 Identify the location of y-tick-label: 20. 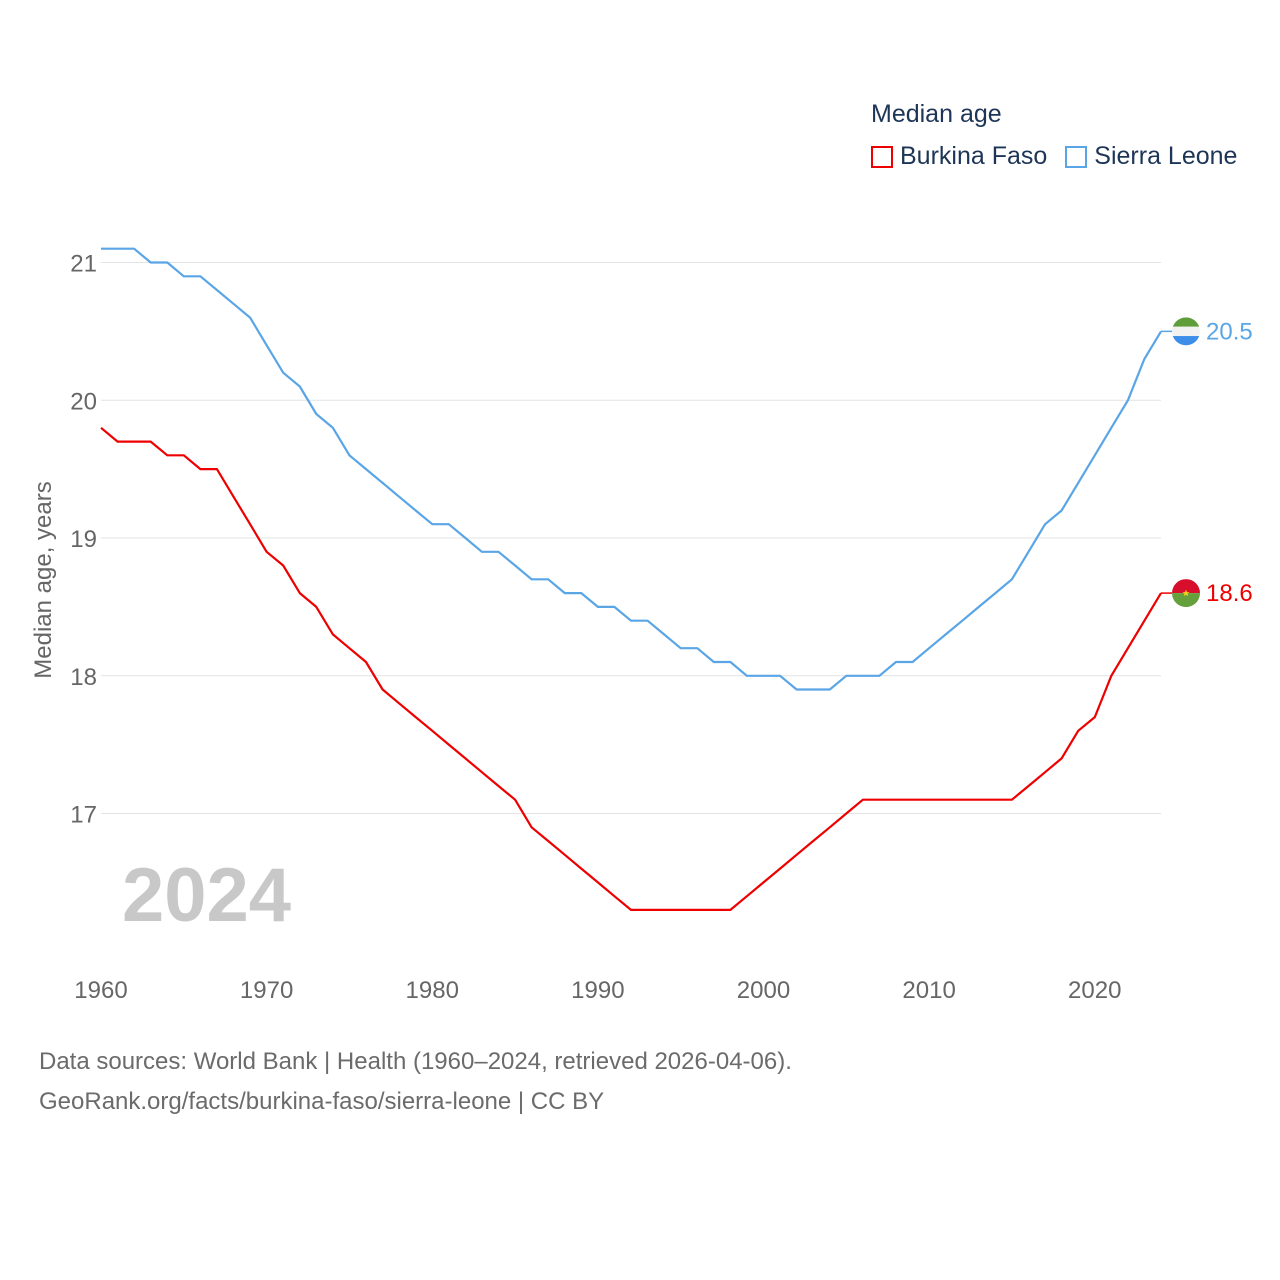
(83, 401).